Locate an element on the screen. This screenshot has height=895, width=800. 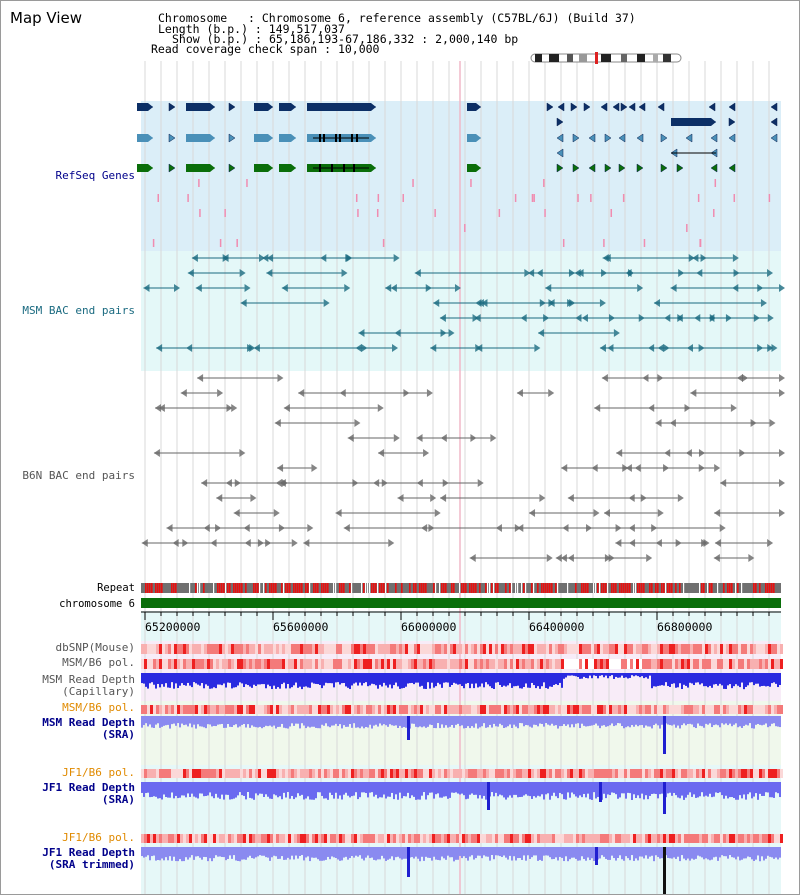
msm-bac-track is located at coordinates (464, 303).